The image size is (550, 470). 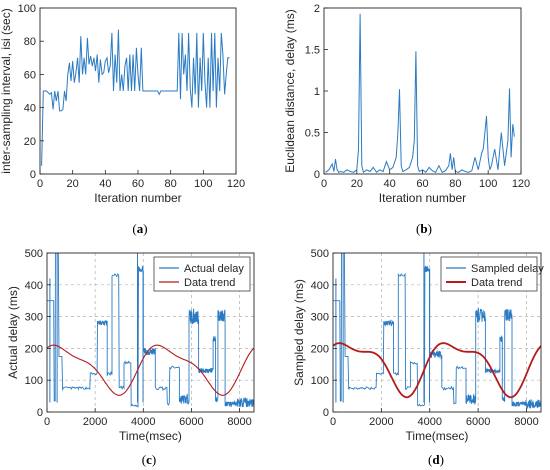 I want to click on caption: (d), so click(x=436, y=459).